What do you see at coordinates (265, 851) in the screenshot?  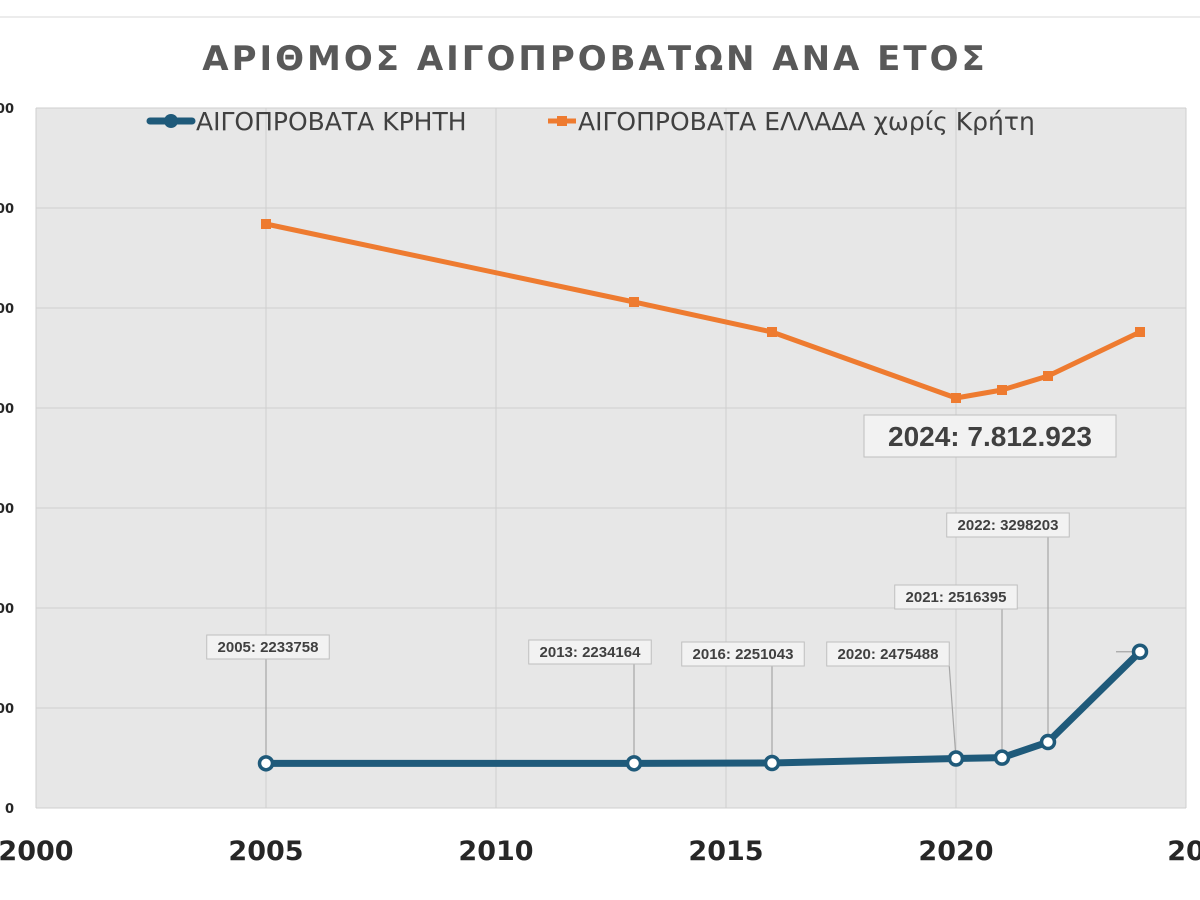 I see `x-tick-label: 2005` at bounding box center [265, 851].